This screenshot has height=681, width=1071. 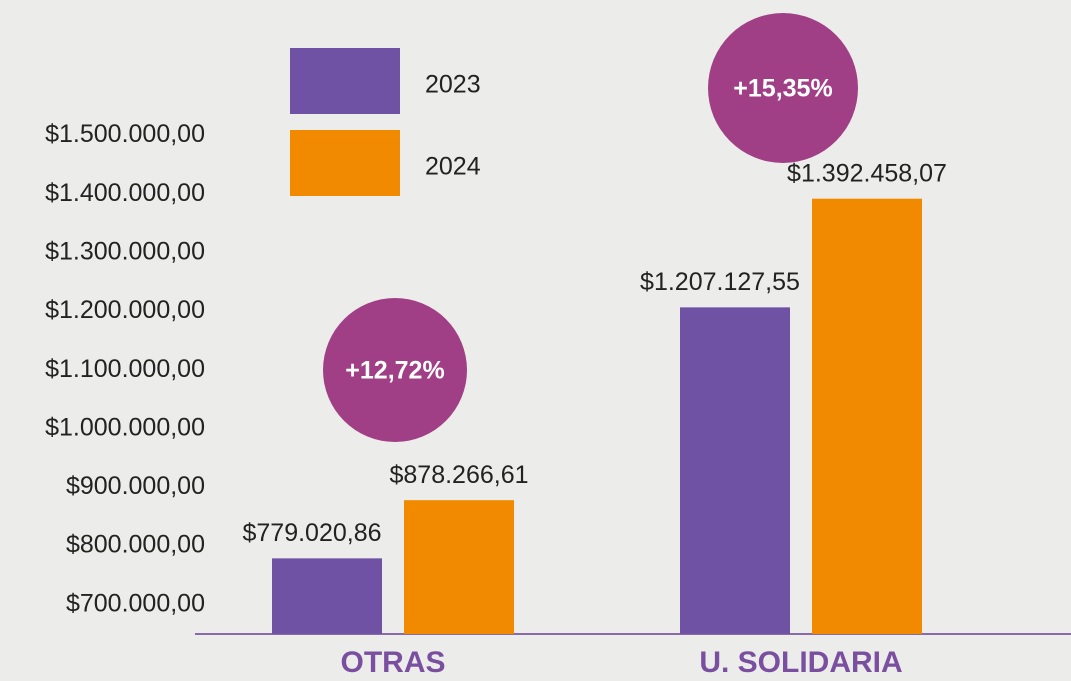 What do you see at coordinates (125, 310) in the screenshot?
I see `y-tick-label: $1.200.000,00` at bounding box center [125, 310].